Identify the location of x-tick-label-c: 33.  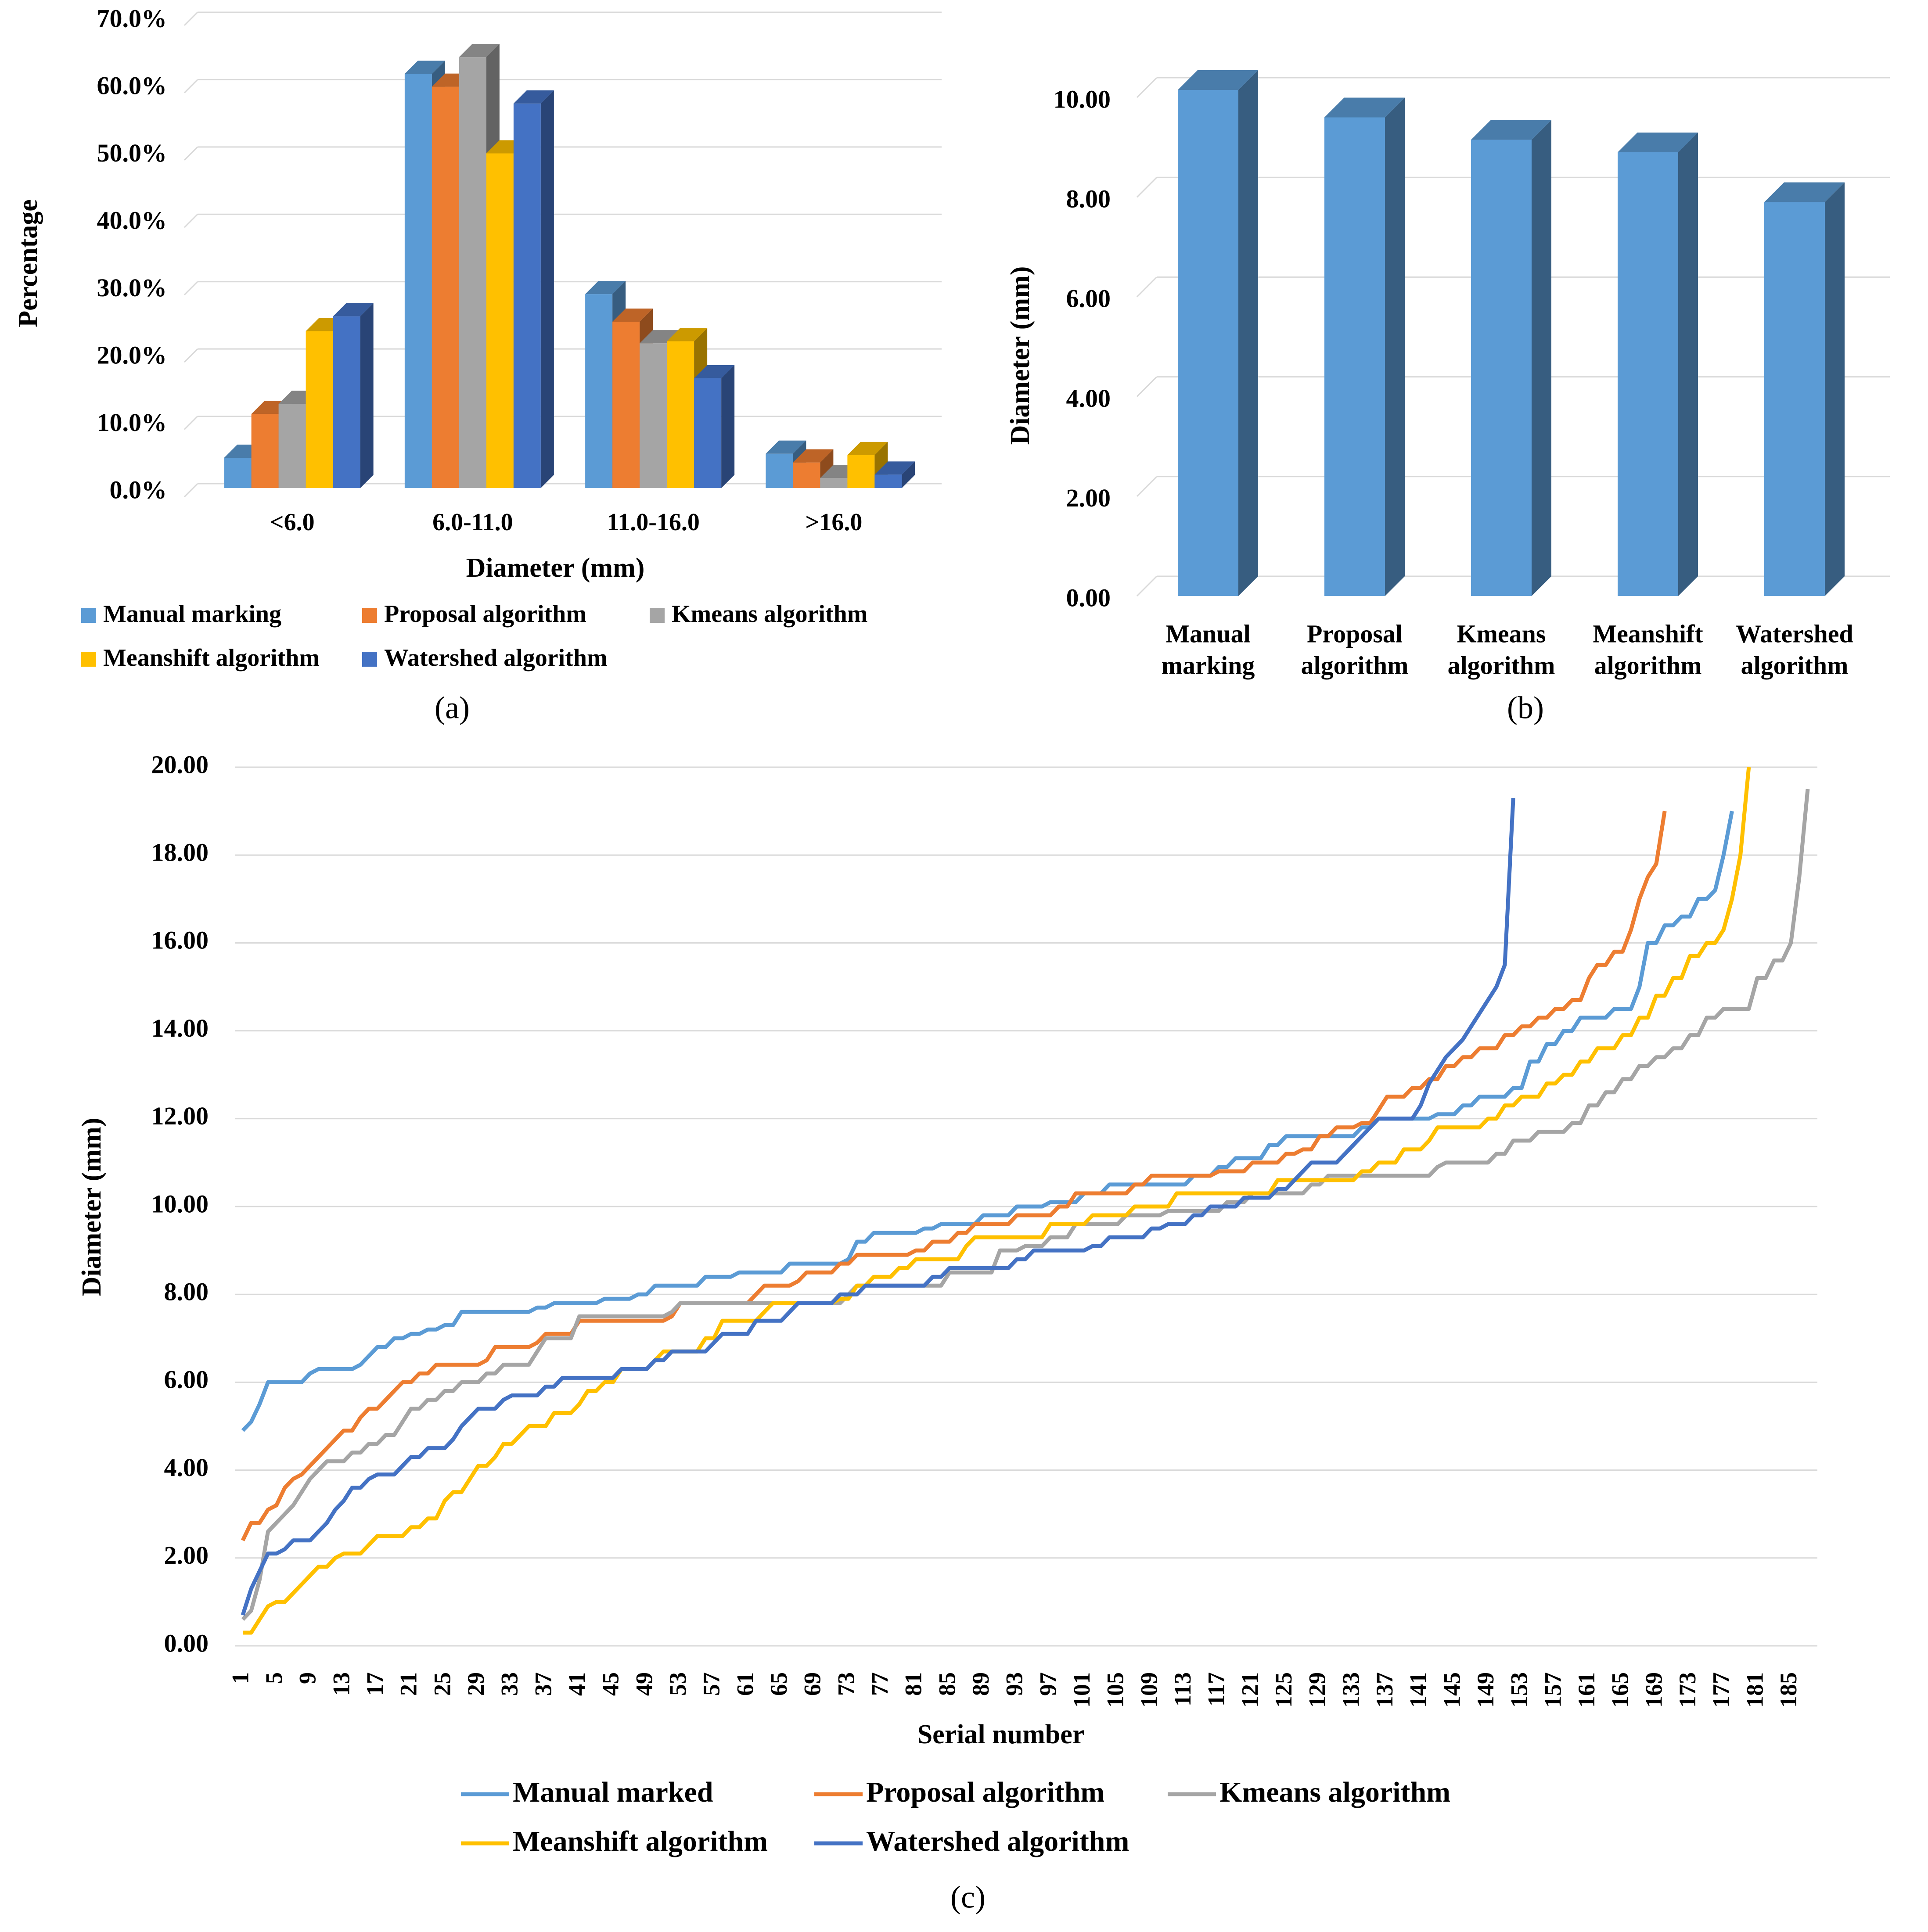
(509, 1684).